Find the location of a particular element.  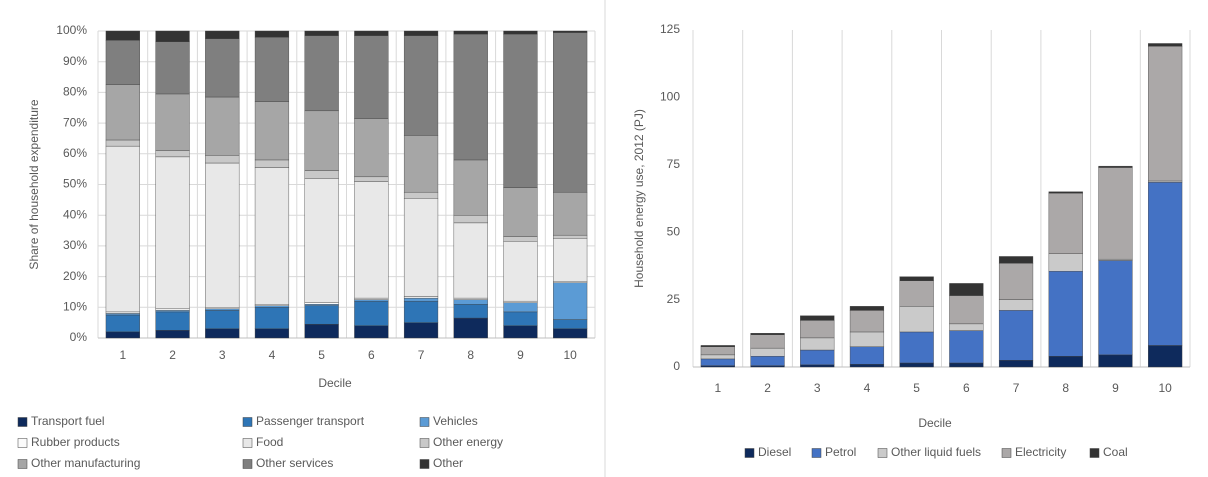

x-tick-label: 9 is located at coordinates (520, 355).